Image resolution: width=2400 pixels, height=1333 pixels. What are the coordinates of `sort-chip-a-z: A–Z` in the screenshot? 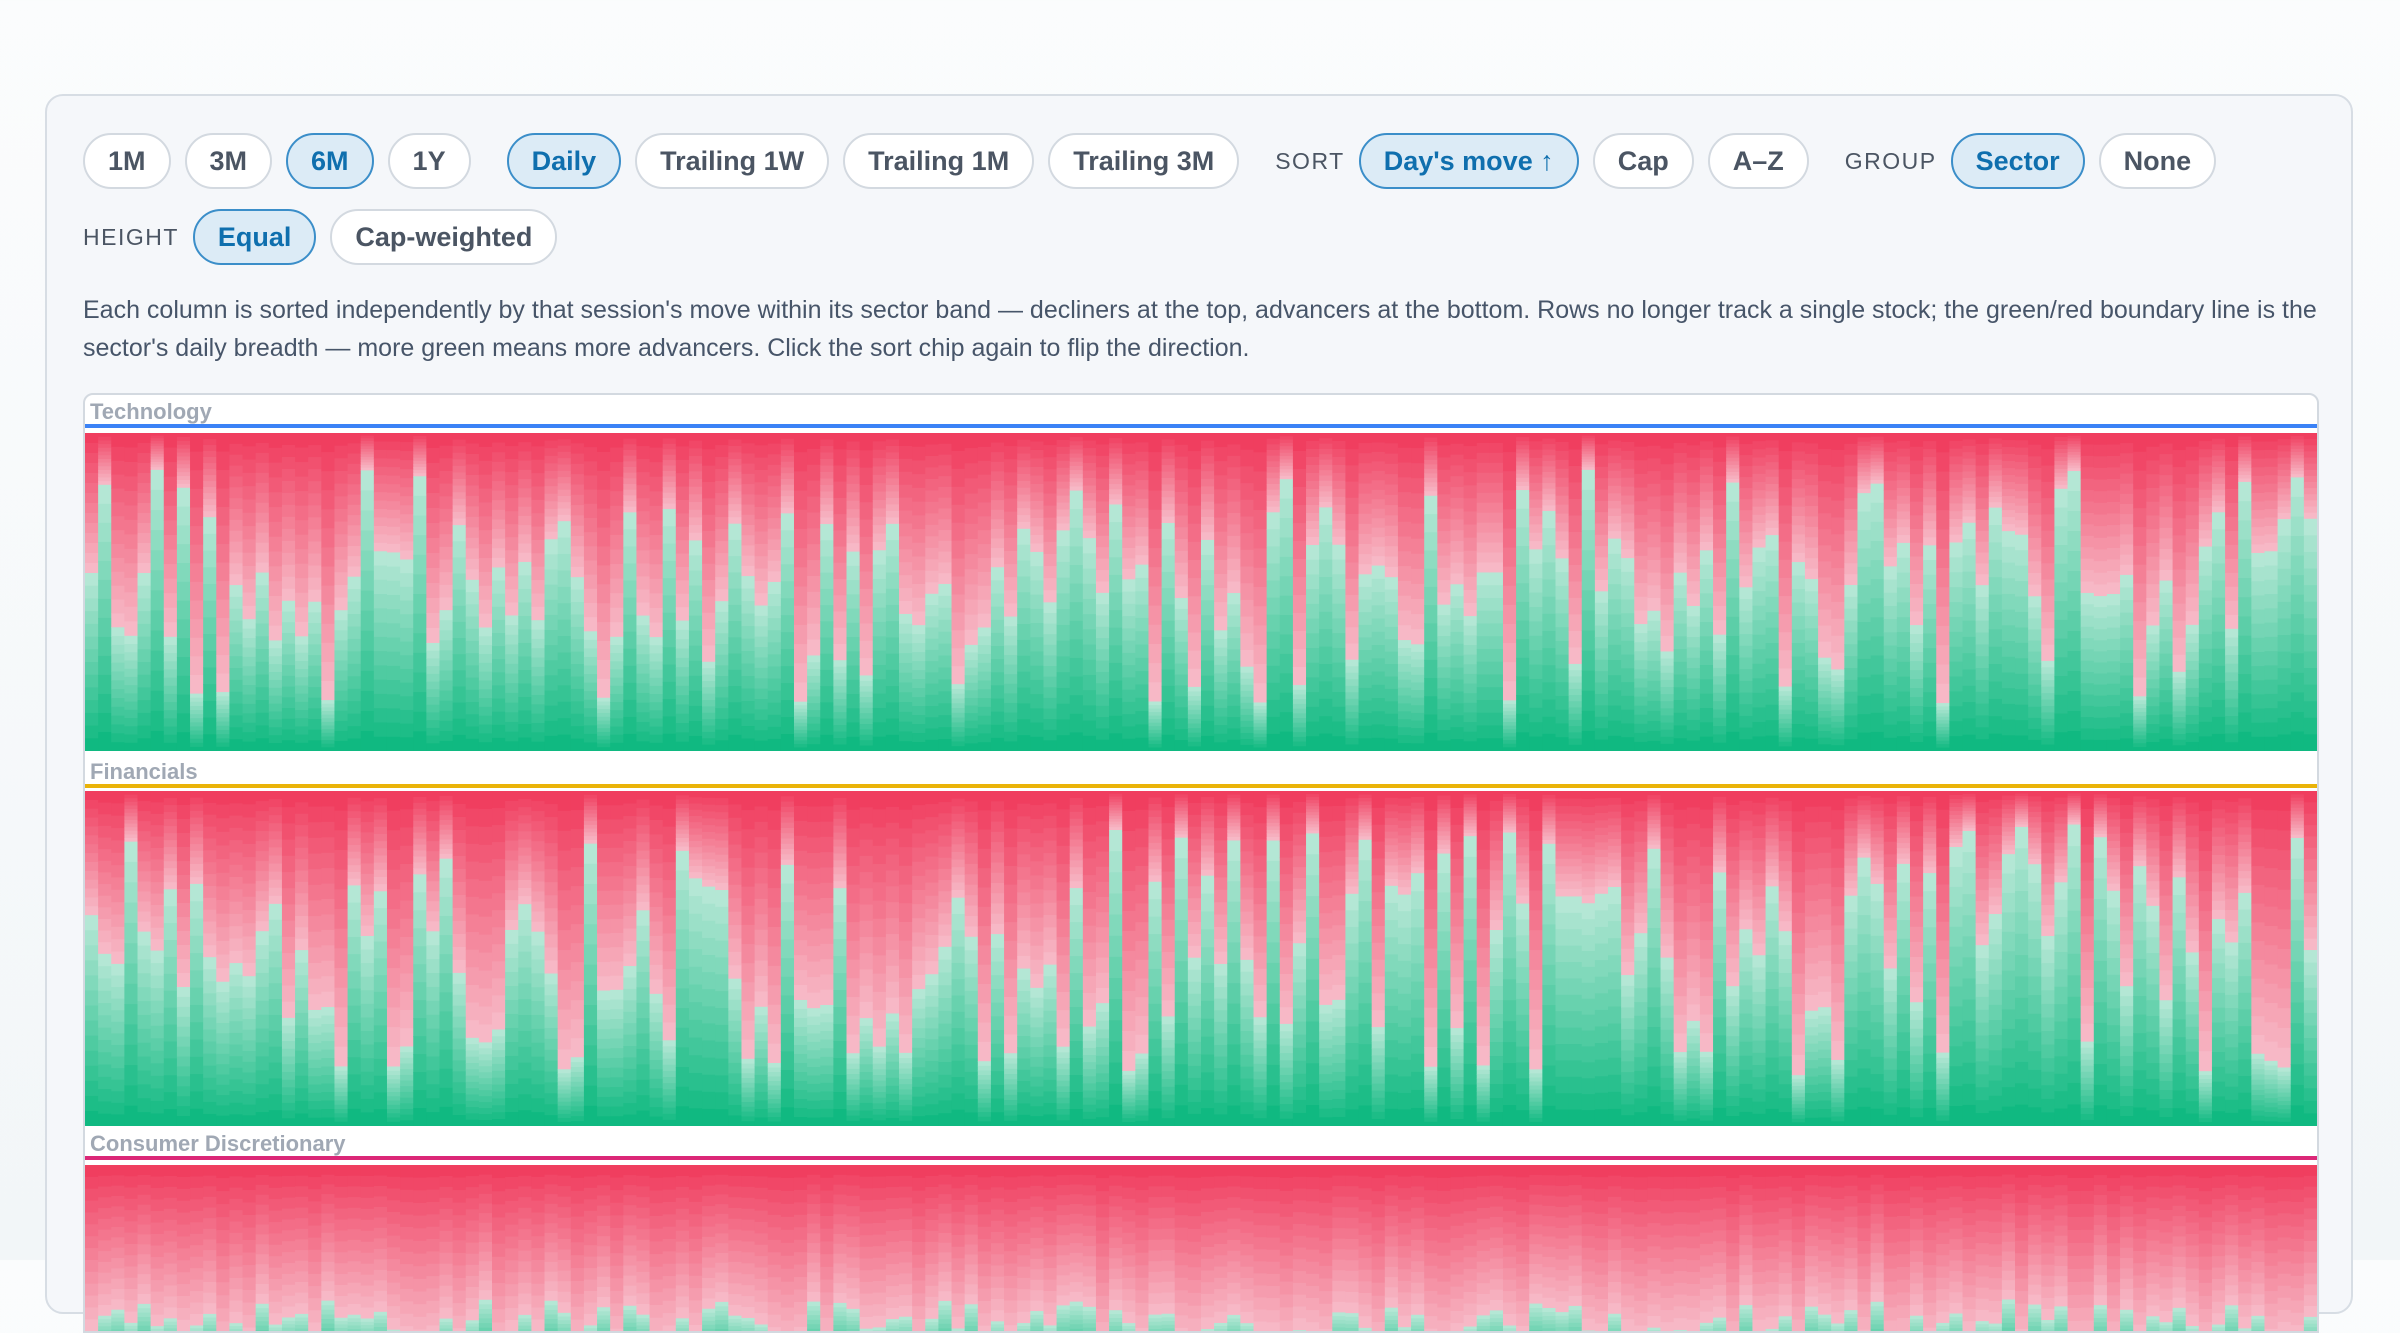 It's located at (1758, 161).